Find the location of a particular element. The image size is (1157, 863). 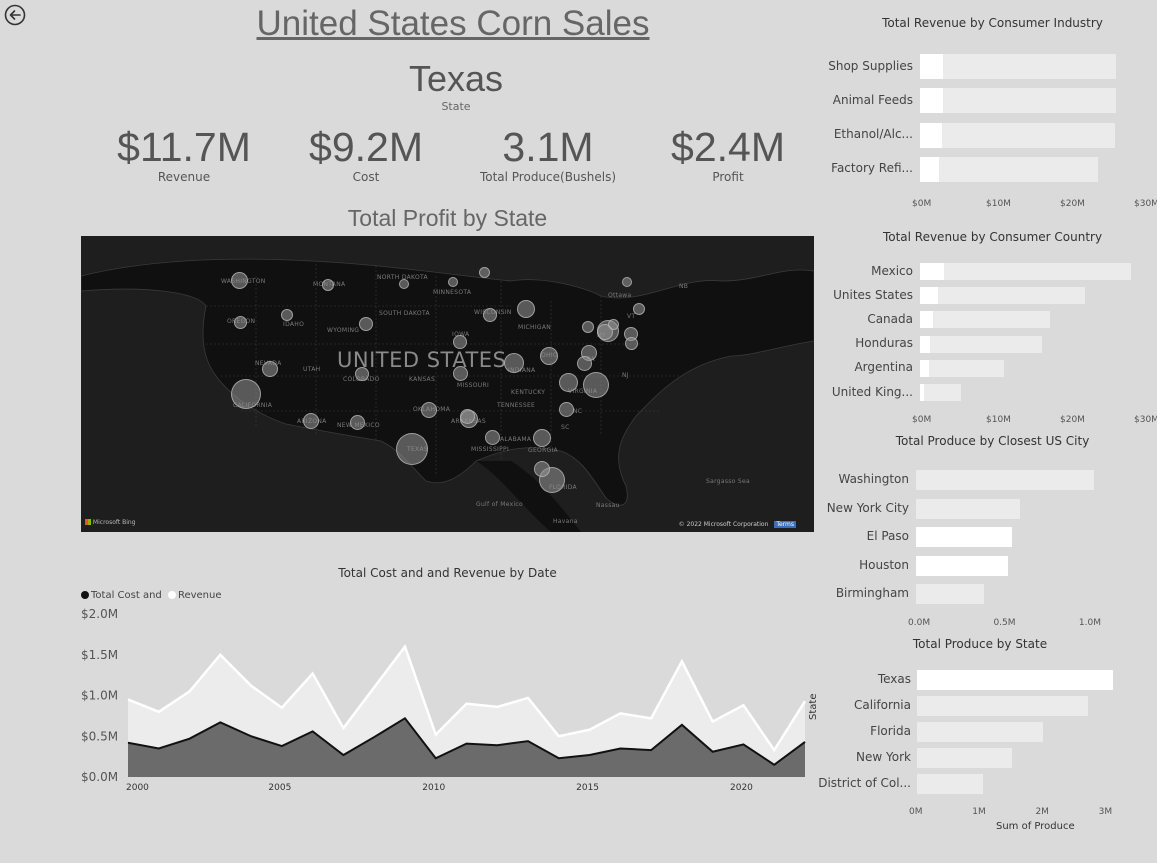

city-bar-label: Birmingham is located at coordinates (872, 593).